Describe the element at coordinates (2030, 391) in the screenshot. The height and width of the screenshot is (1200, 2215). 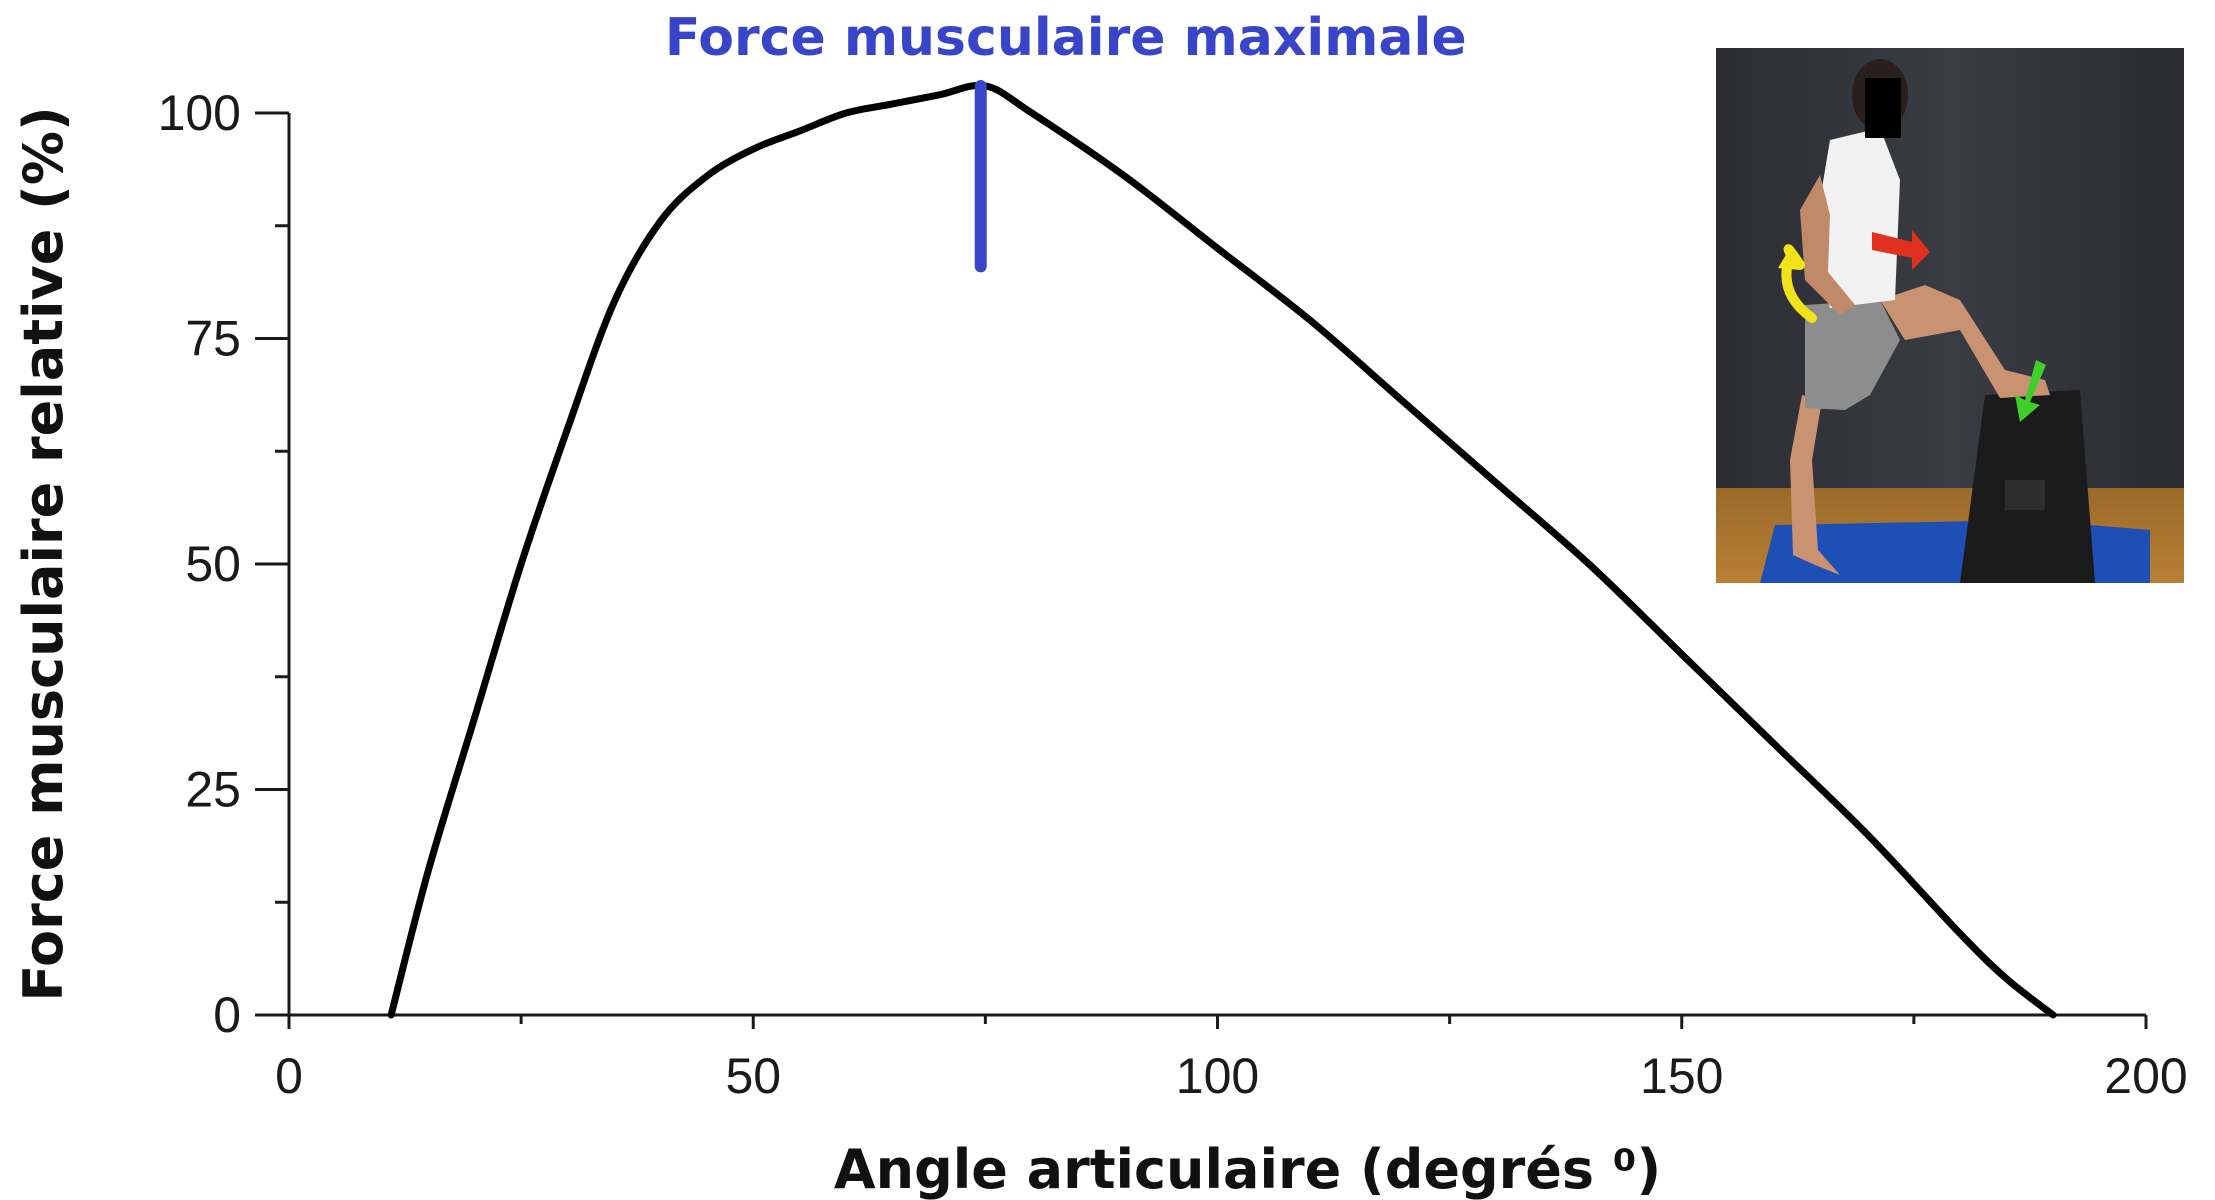
I see `green-arrow-icon` at that location.